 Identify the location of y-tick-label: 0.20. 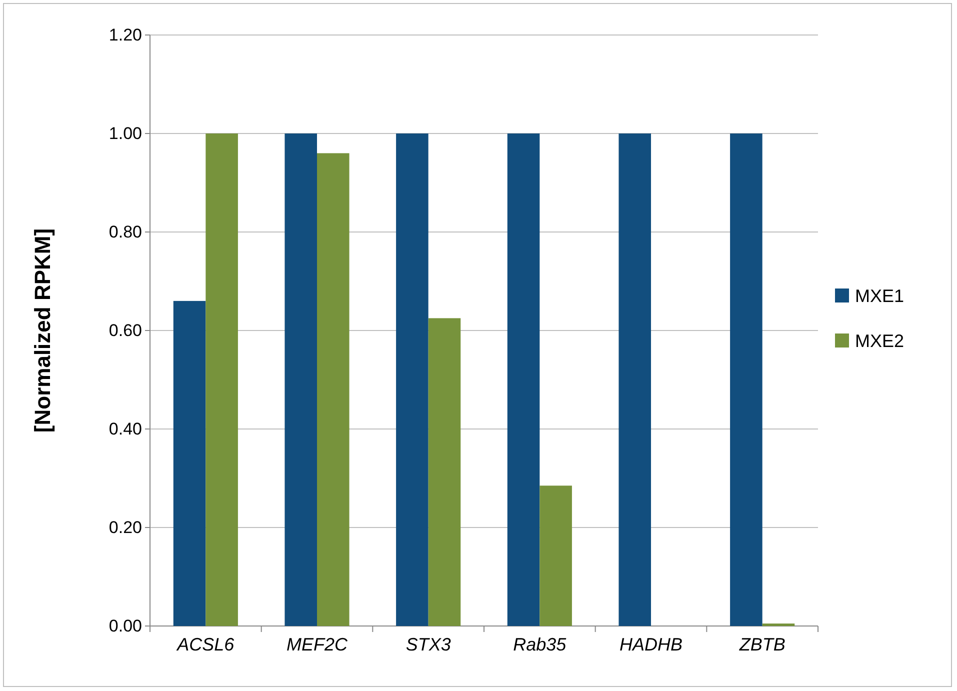
(125, 527).